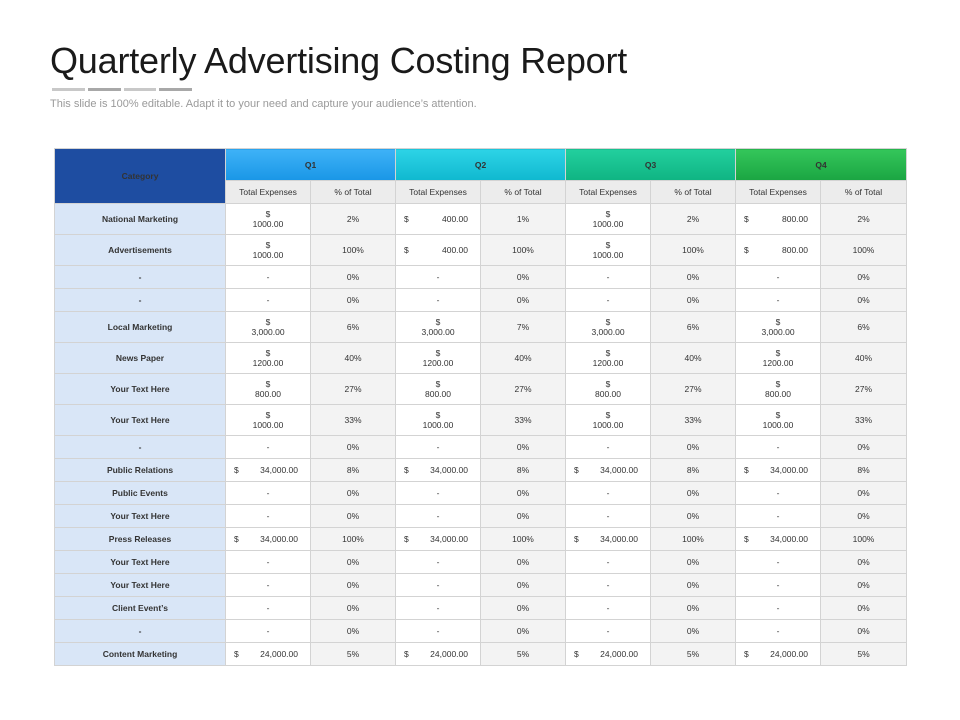 This screenshot has width=960, height=720. What do you see at coordinates (693, 539) in the screenshot?
I see `q3-percent-of-total-cell: 100%` at bounding box center [693, 539].